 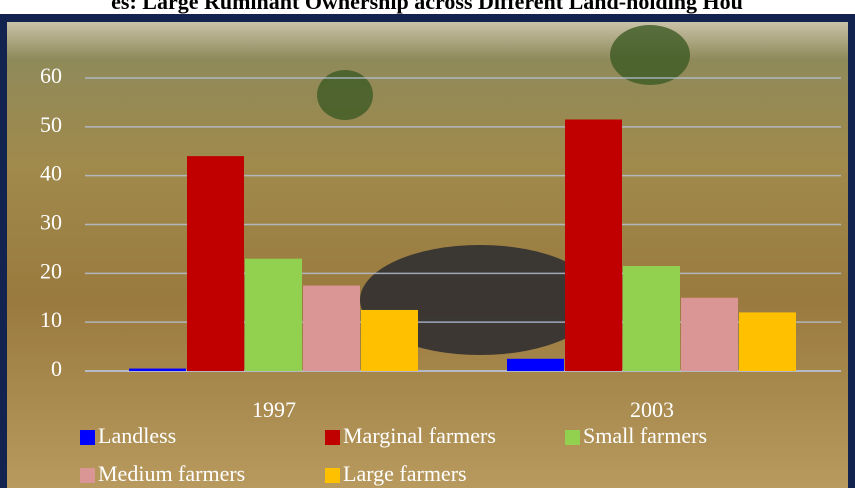 What do you see at coordinates (51, 75) in the screenshot?
I see `y-tick-label: 60` at bounding box center [51, 75].